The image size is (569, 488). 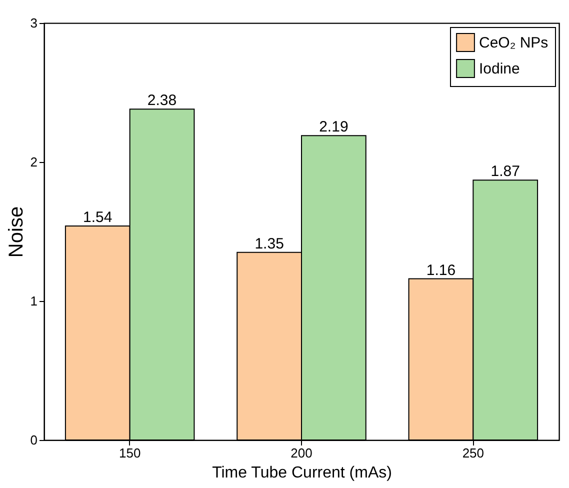 I want to click on x-tick-label: 250, so click(x=473, y=453).